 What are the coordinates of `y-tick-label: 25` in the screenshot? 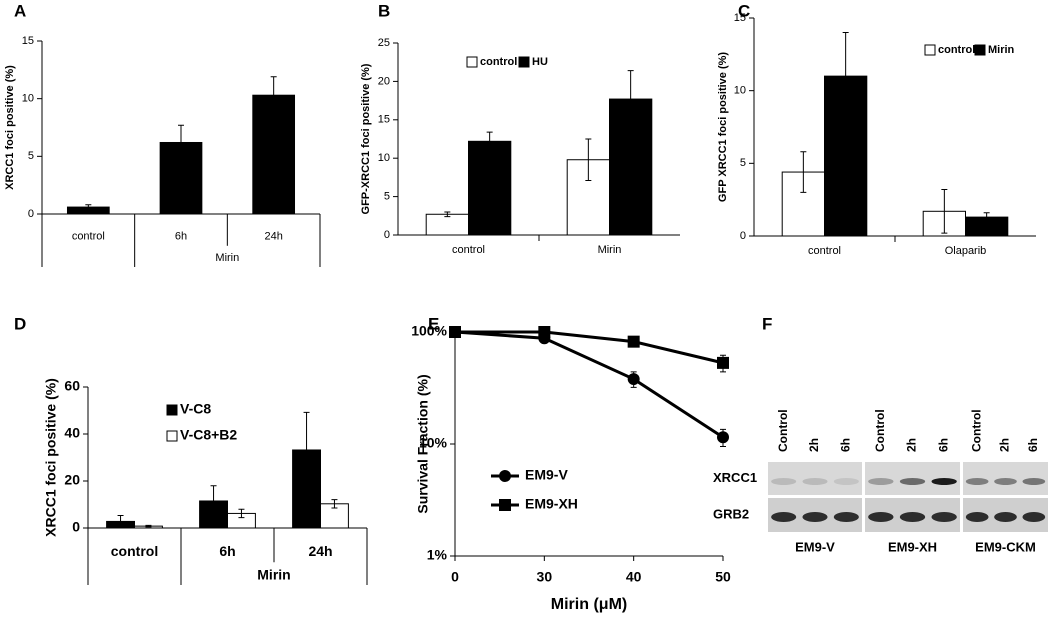 It's located at (384, 43).